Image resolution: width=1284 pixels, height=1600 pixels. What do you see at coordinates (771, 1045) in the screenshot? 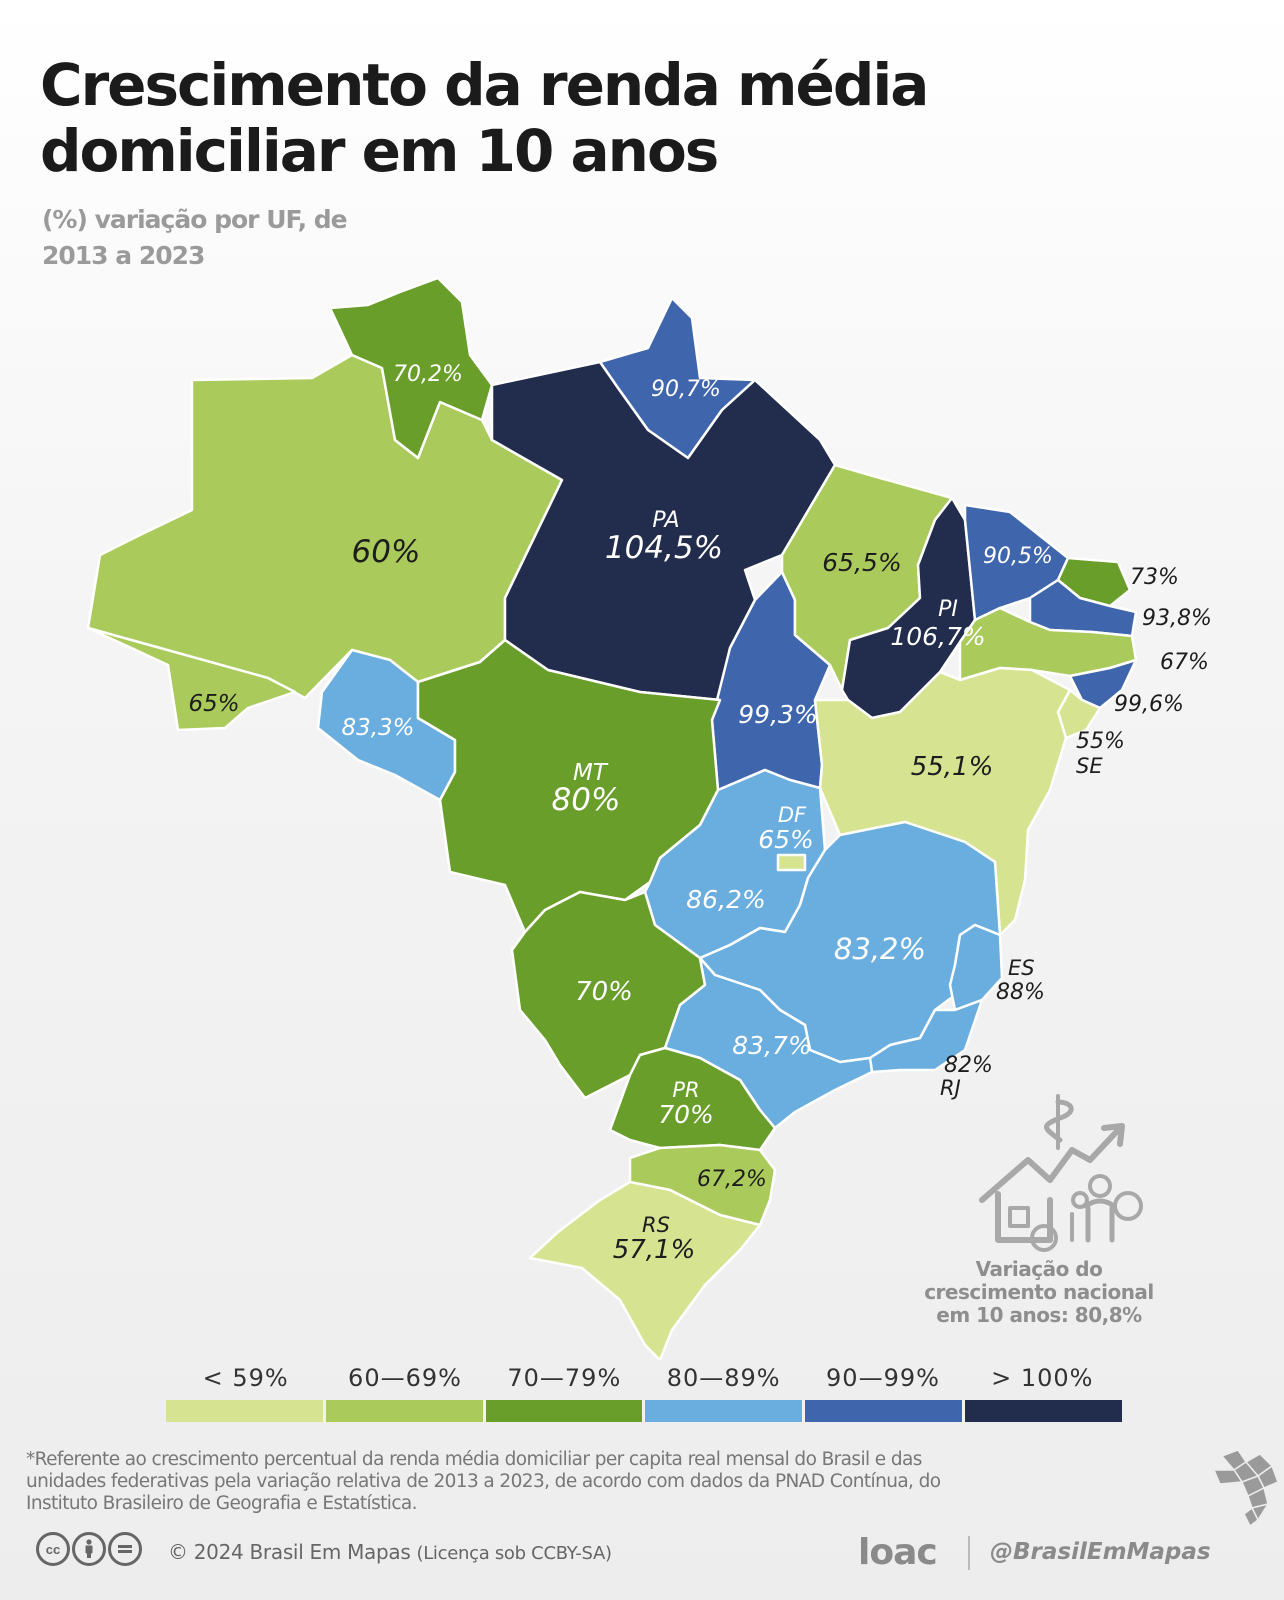
I see `label-sp-value: 83,7%` at bounding box center [771, 1045].